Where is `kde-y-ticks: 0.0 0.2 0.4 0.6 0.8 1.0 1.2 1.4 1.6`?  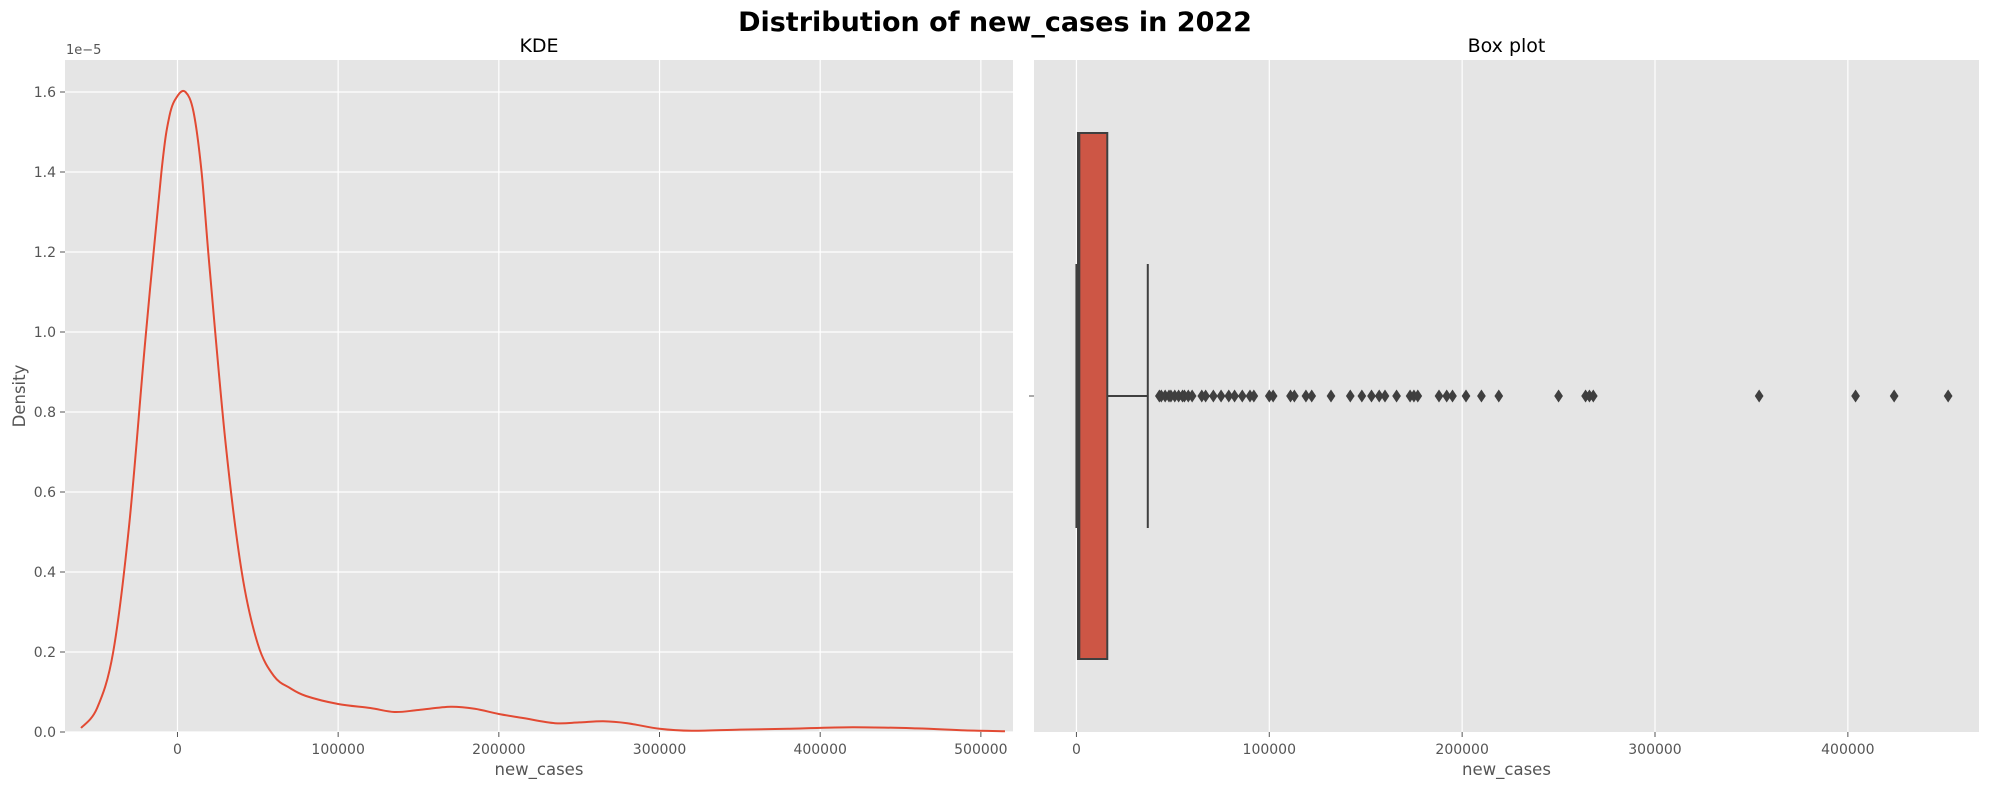 kde-y-ticks: 0.0 0.2 0.4 0.6 0.8 1.0 1.2 1.4 1.6 is located at coordinates (49, 413).